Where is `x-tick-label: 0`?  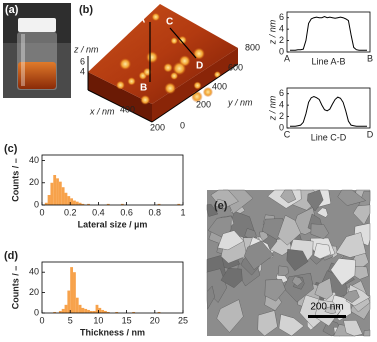 x-tick-label: 0 is located at coordinates (41, 320).